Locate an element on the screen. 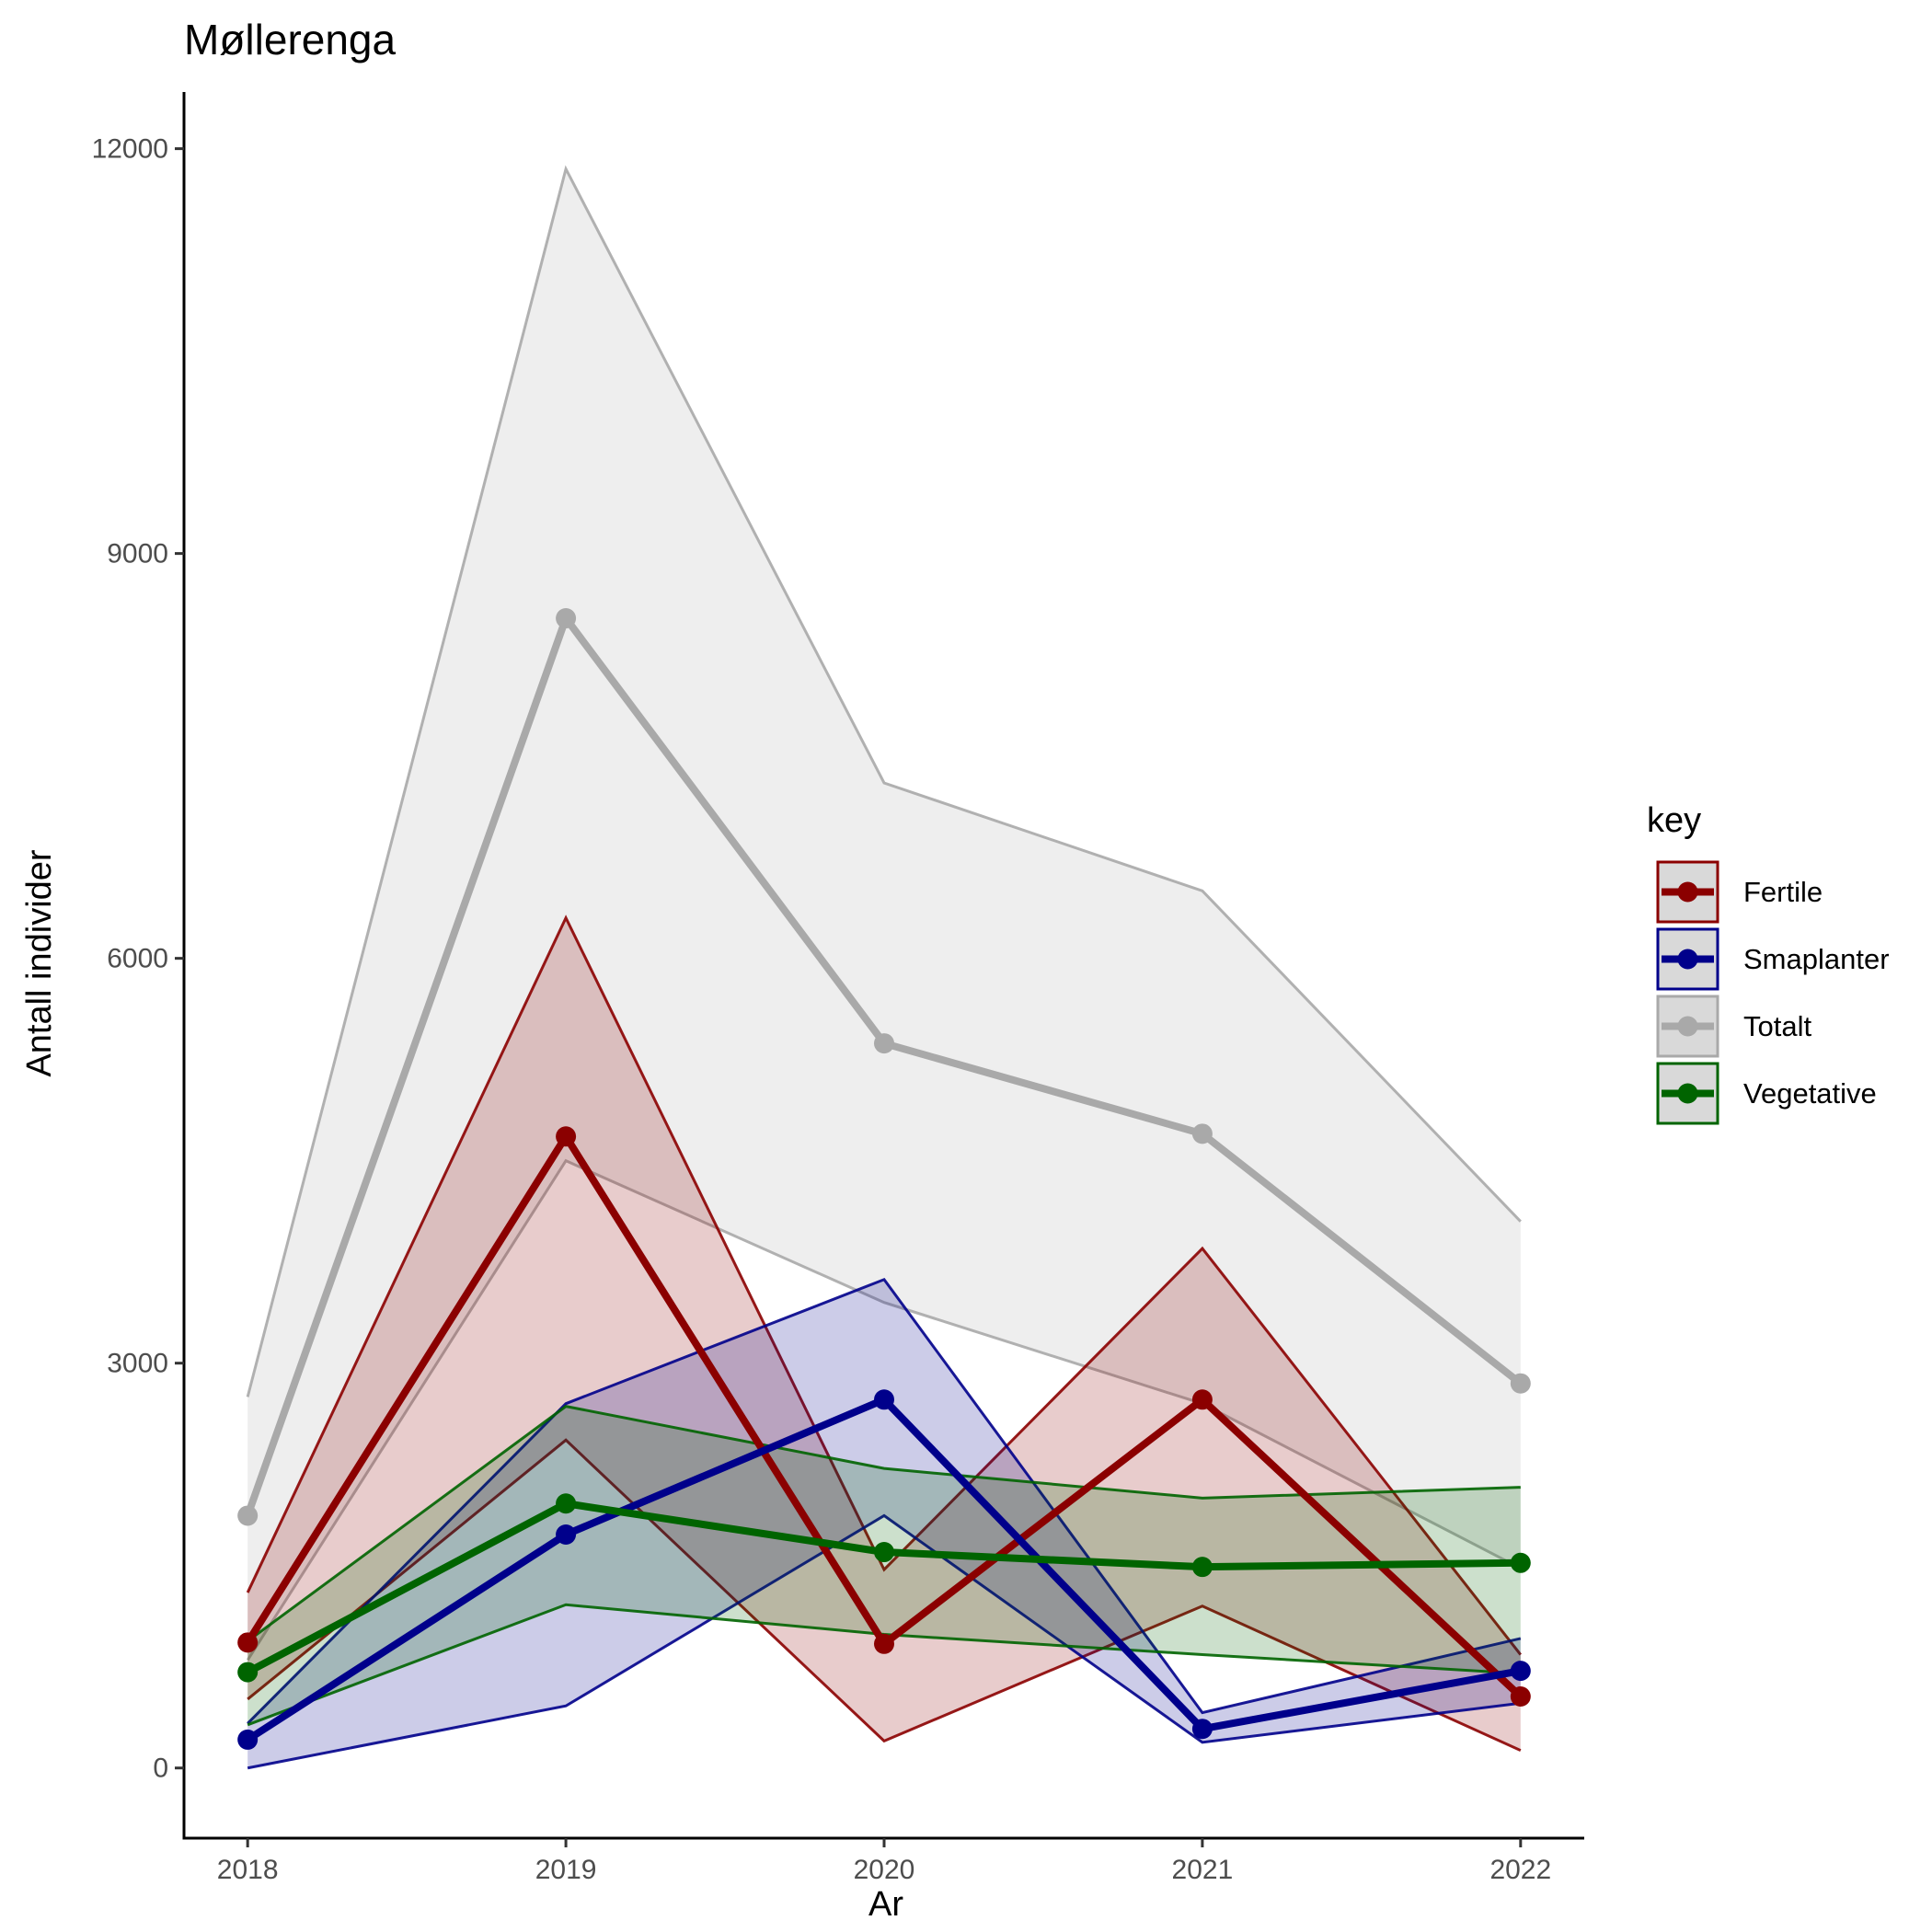 The height and width of the screenshot is (1932, 1932). point-smaplanter-2022 is located at coordinates (1520, 1671).